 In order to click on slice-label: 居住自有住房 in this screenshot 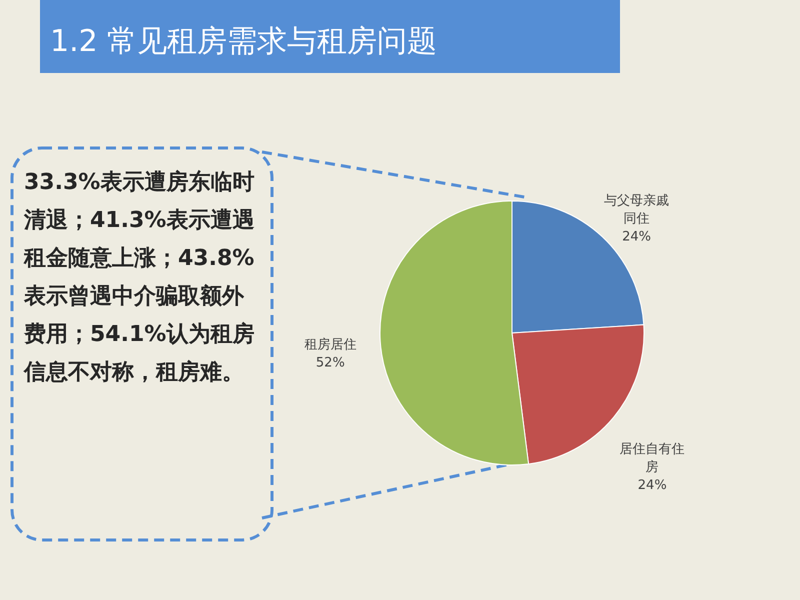, I will do `click(652, 459)`.